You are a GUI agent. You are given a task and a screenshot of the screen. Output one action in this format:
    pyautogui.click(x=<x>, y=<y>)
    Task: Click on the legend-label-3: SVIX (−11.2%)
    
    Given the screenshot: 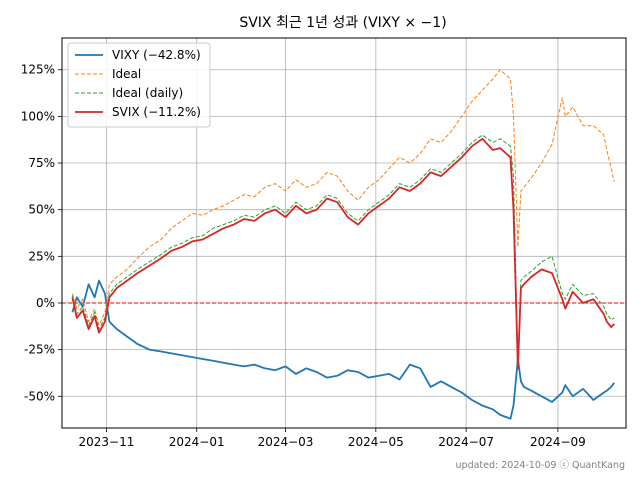 What is the action you would take?
    pyautogui.click(x=156, y=112)
    